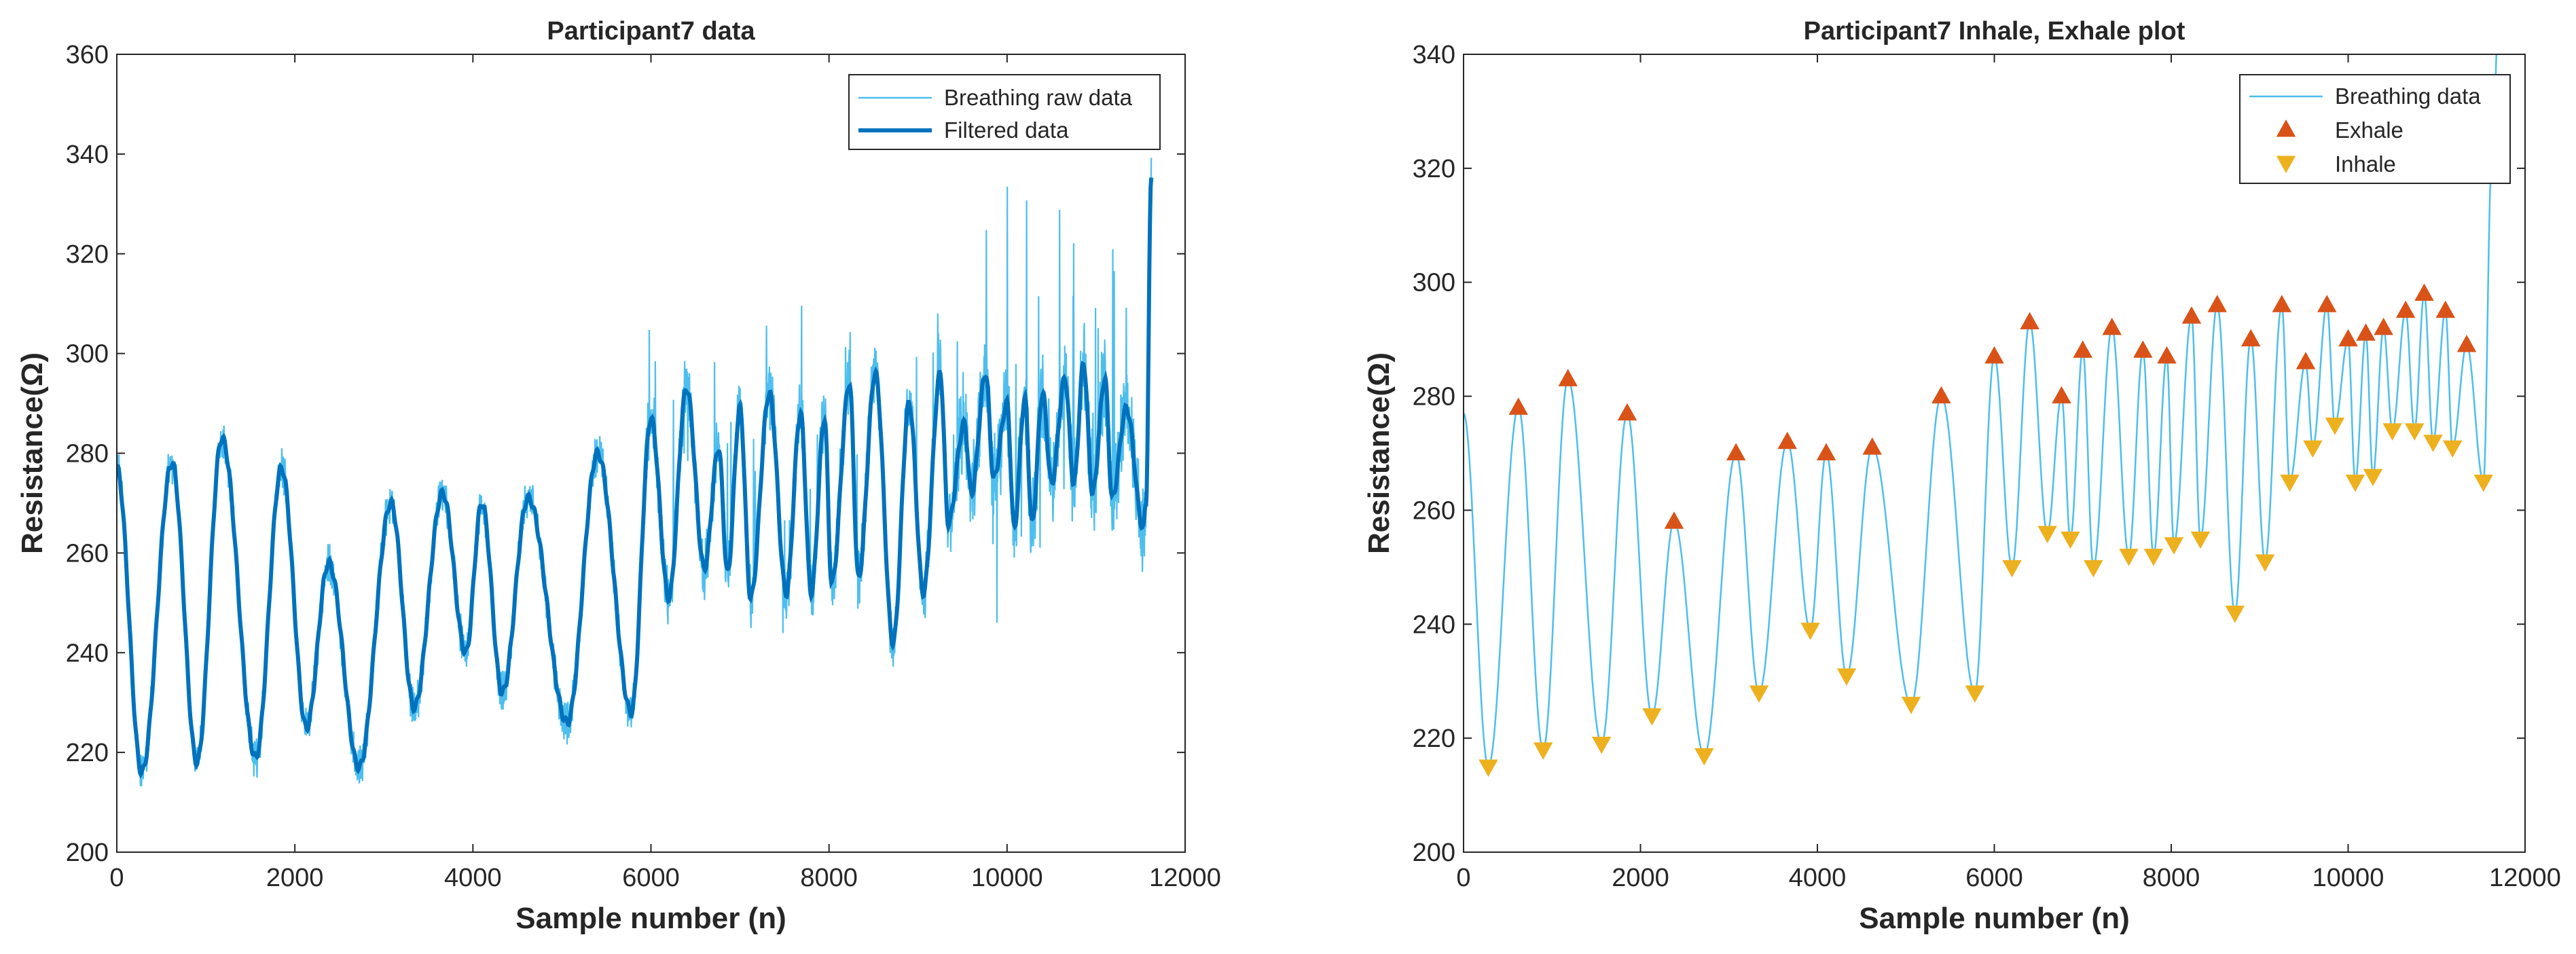  I want to click on legend-box, so click(1004, 112).